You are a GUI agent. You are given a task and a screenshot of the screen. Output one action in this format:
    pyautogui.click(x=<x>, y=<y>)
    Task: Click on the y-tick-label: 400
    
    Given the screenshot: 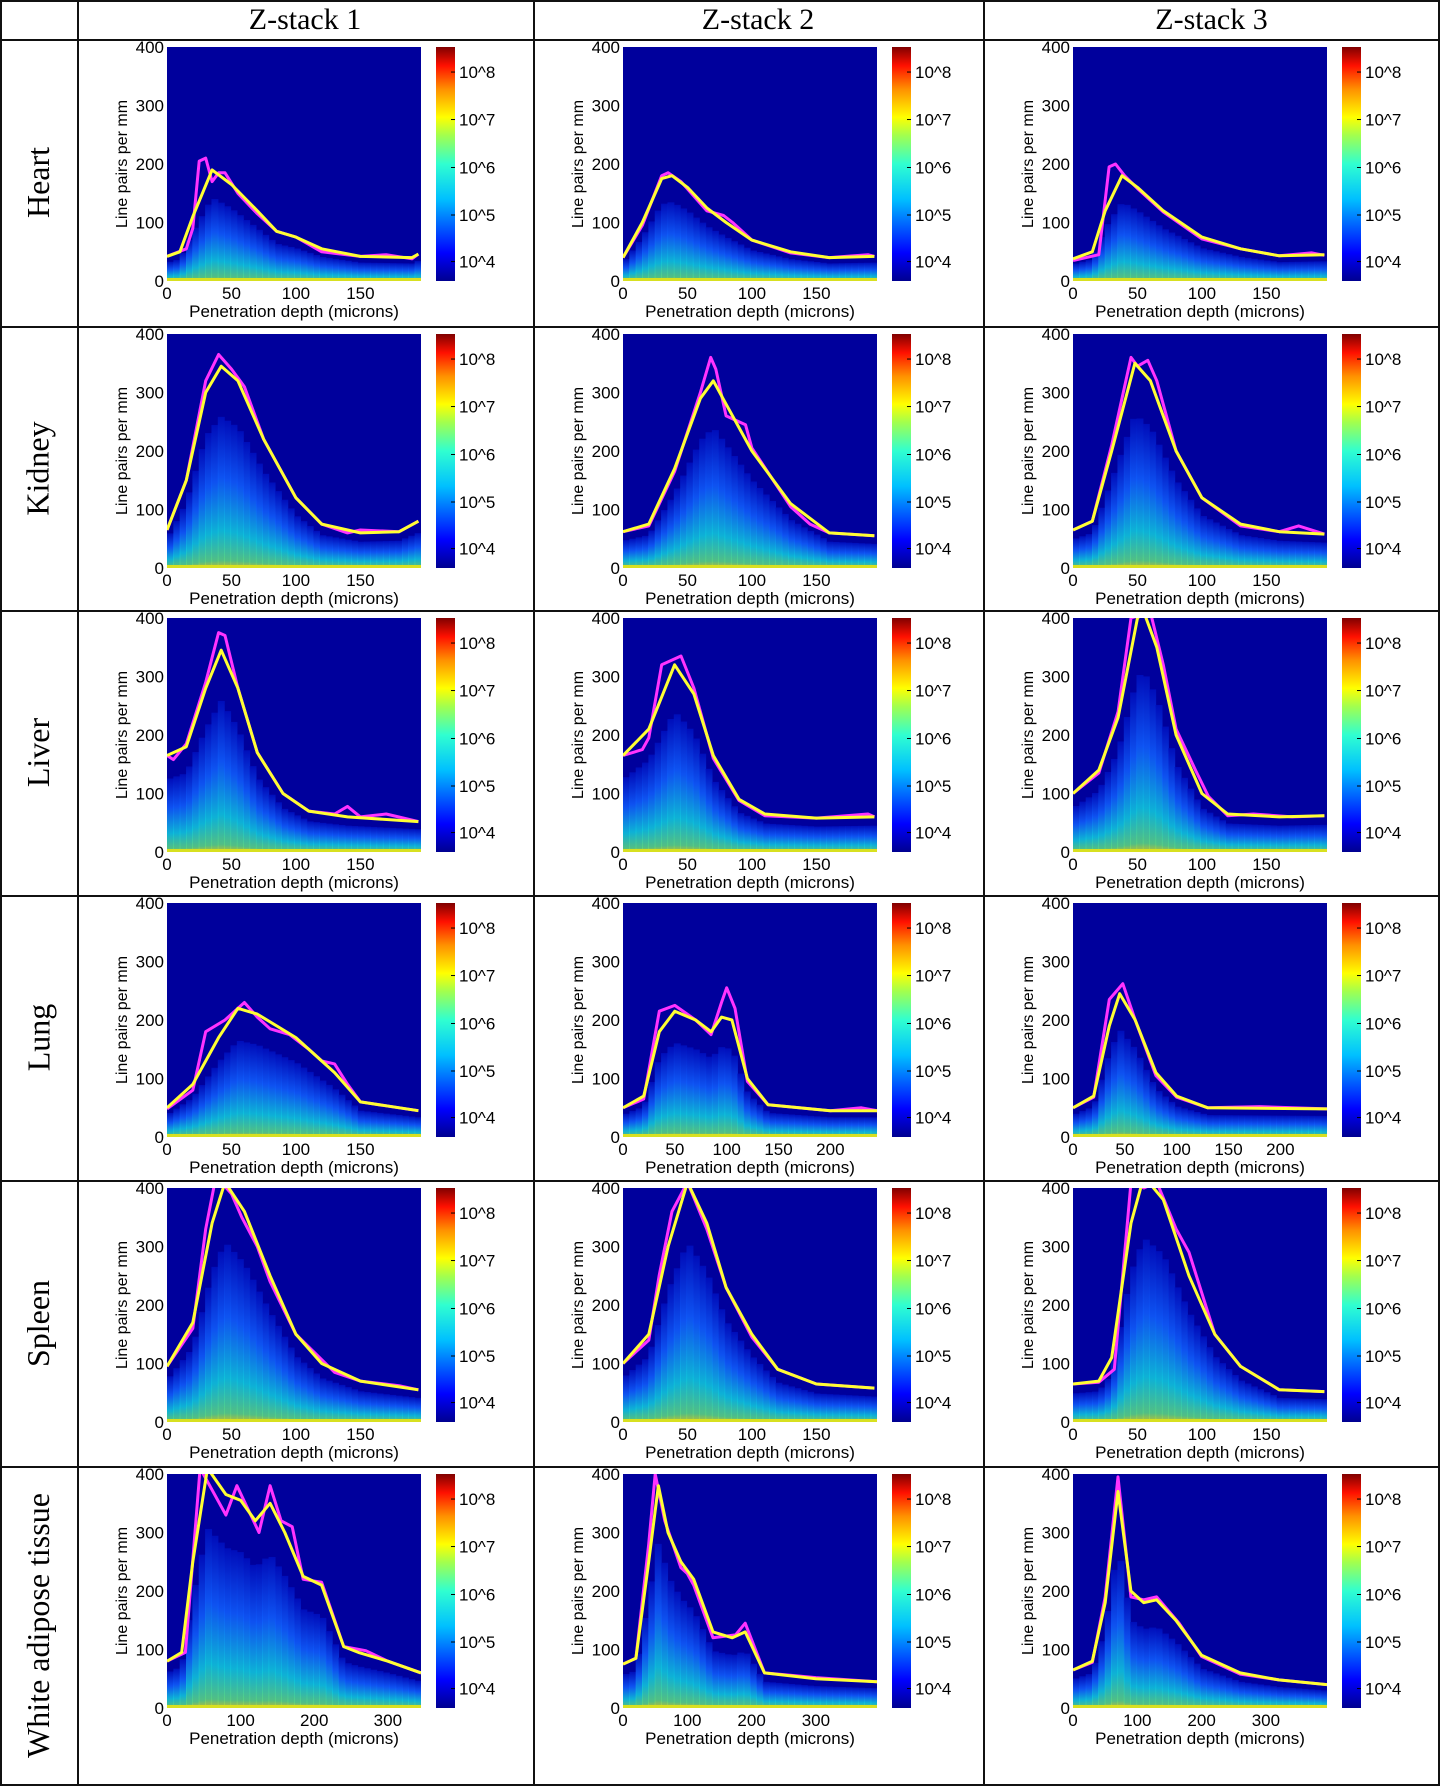 What is the action you would take?
    pyautogui.click(x=606, y=49)
    